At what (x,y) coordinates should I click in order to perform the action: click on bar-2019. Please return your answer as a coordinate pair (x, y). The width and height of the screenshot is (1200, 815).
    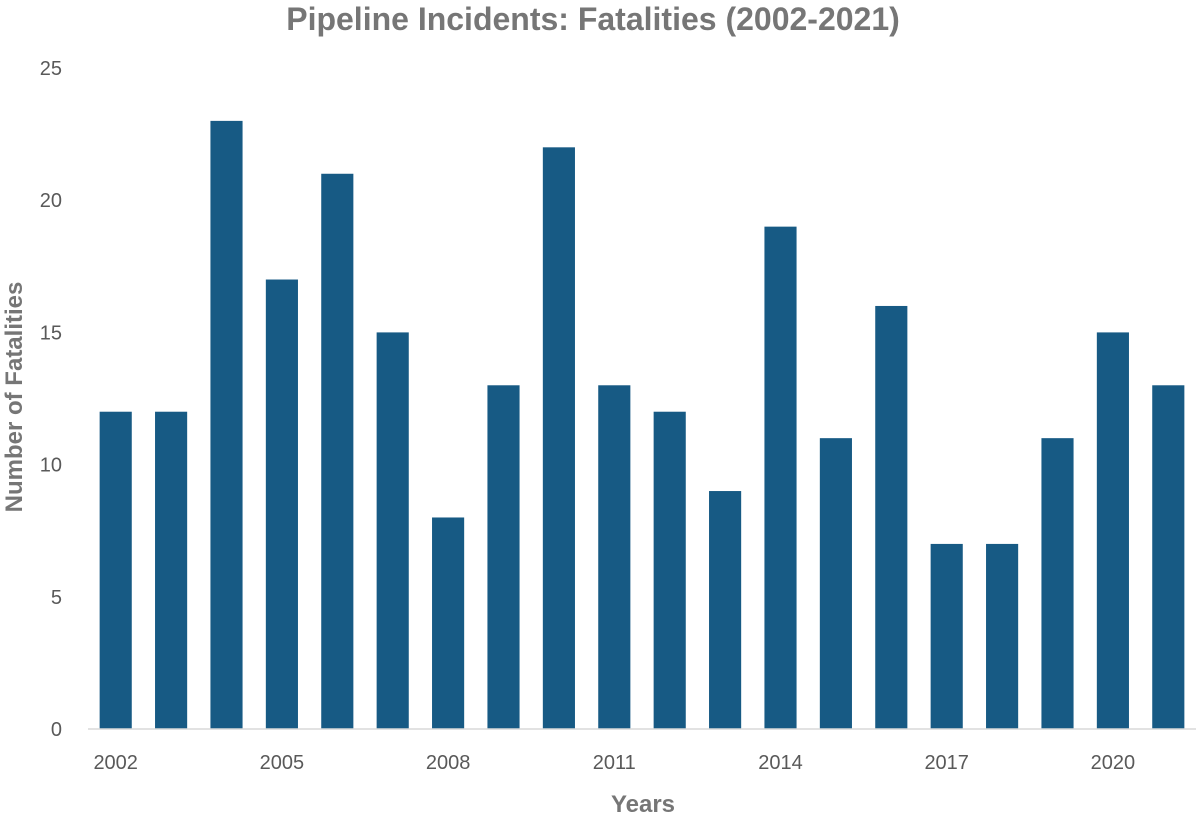
    Looking at the image, I should click on (1057, 583).